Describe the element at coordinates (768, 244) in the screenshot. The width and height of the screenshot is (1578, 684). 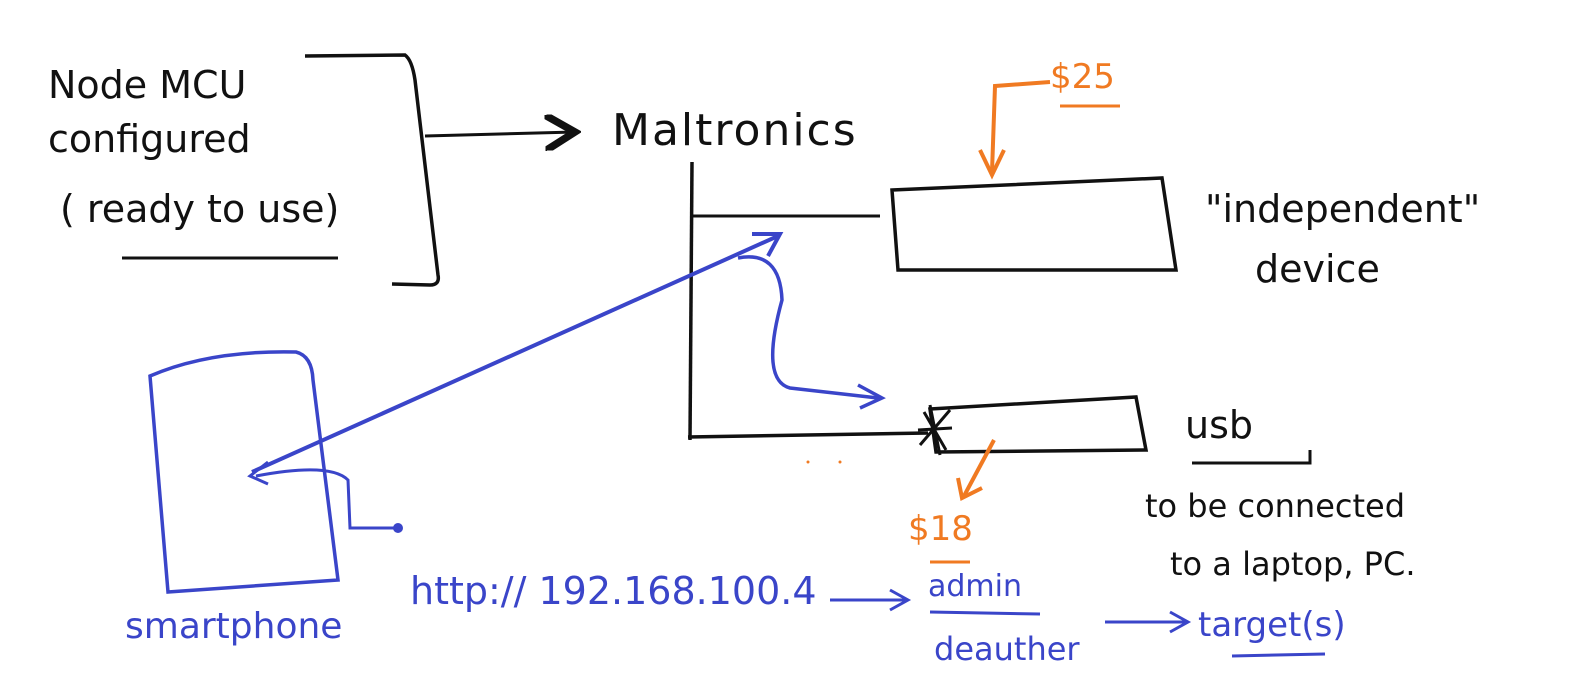
I see `phone-to-device-arrowhead` at that location.